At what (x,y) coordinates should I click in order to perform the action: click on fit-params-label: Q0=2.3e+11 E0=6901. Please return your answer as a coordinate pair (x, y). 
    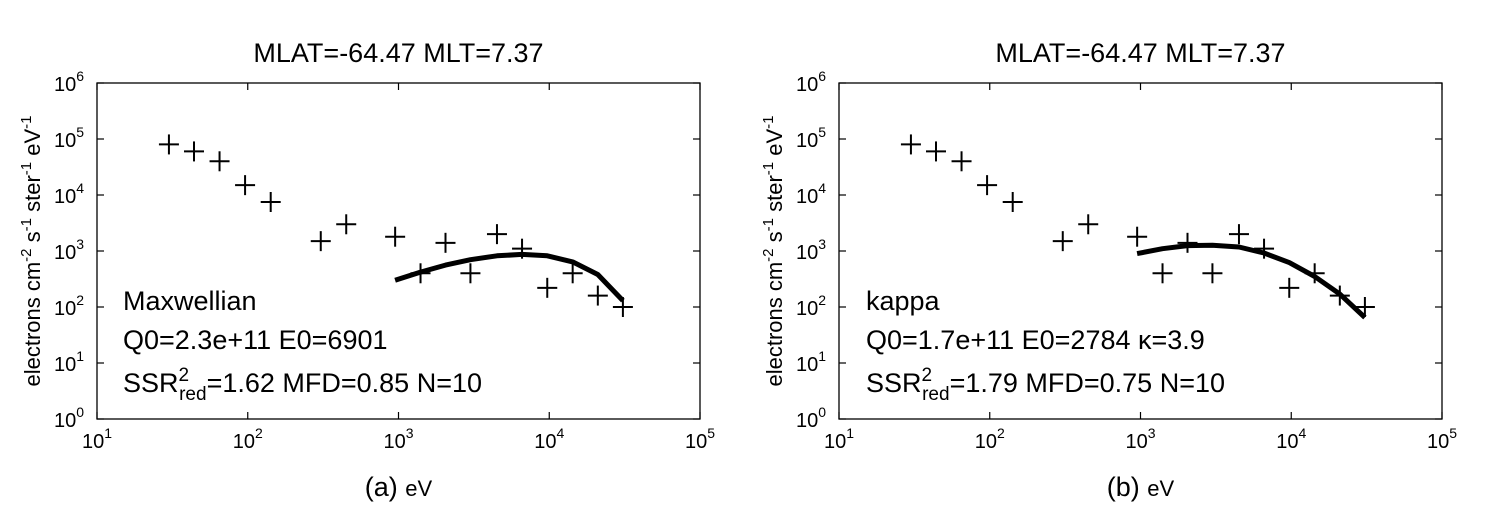
    Looking at the image, I should click on (255, 340).